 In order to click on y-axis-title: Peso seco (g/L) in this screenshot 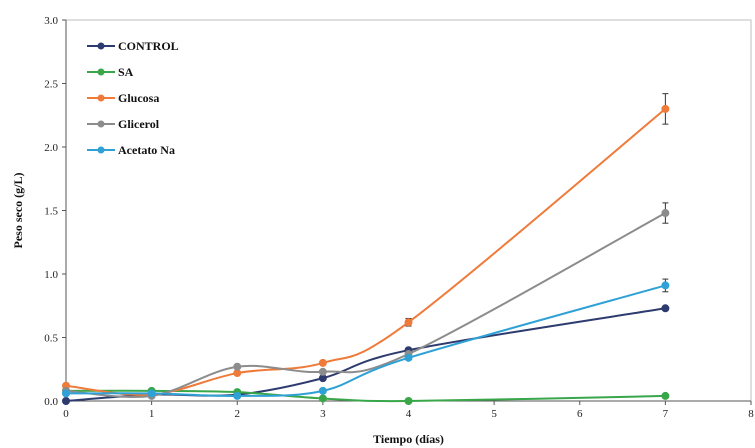, I will do `click(18, 211)`.